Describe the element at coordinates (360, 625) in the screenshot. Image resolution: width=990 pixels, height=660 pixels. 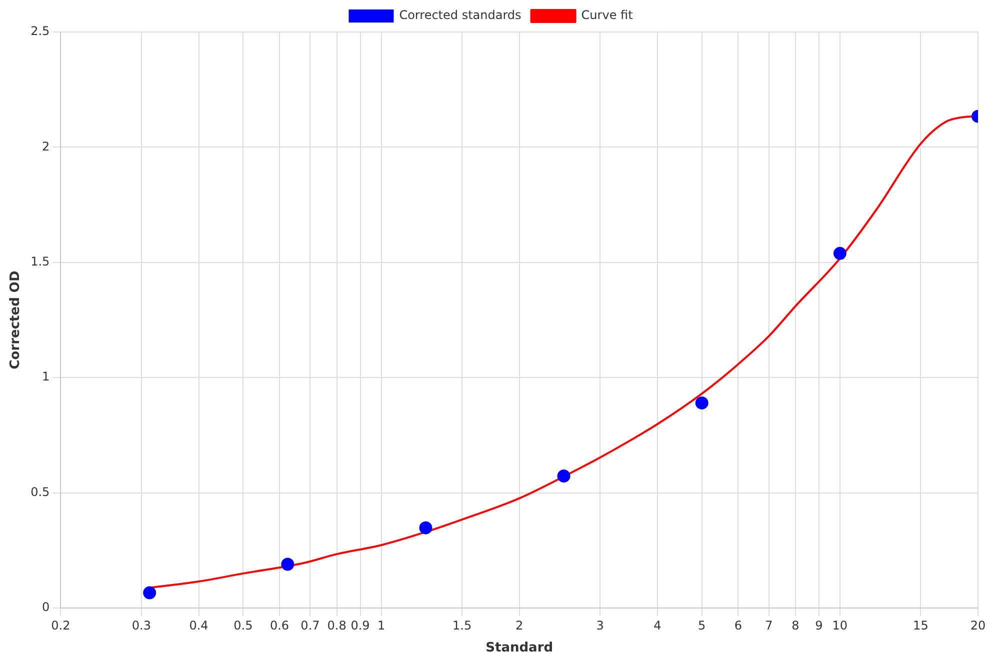
I see `x-tick-label: 0.9` at that location.